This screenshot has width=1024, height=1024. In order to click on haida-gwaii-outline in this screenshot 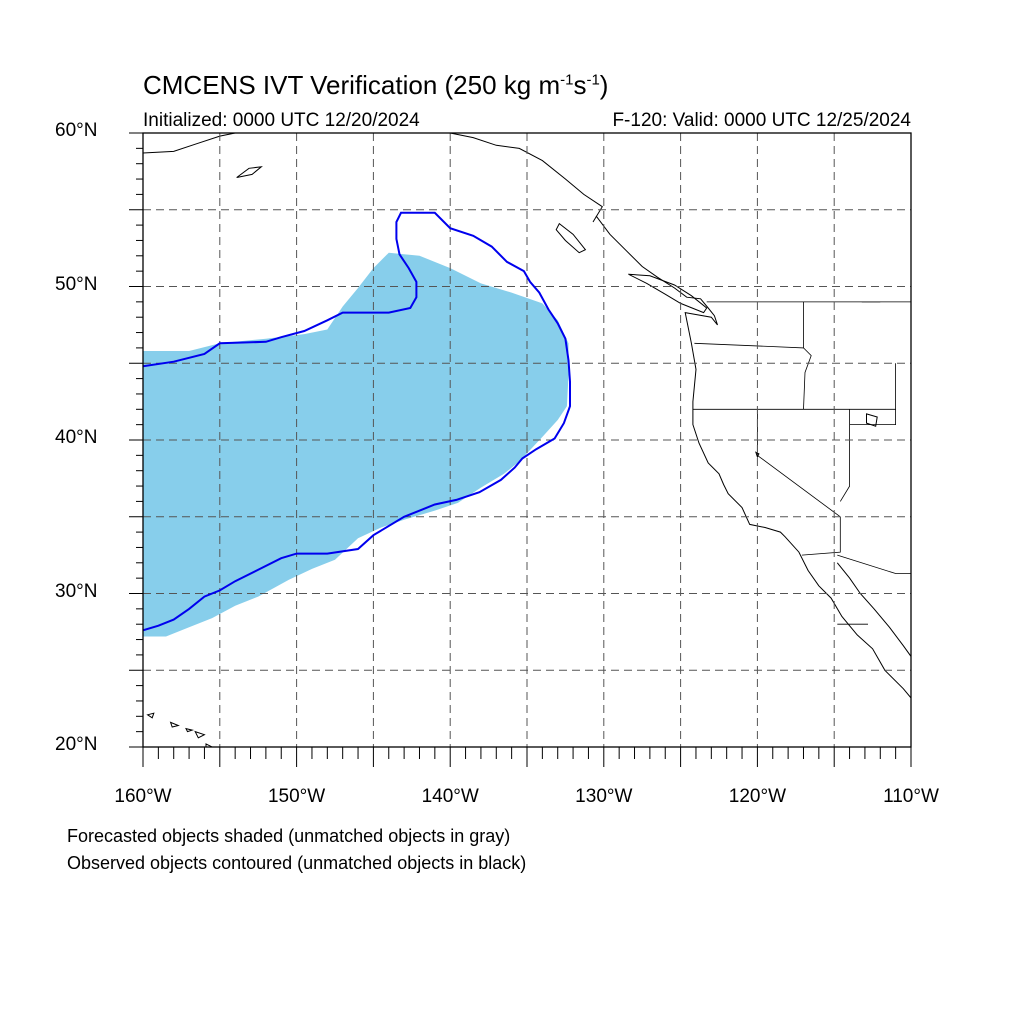, I will do `click(571, 238)`.